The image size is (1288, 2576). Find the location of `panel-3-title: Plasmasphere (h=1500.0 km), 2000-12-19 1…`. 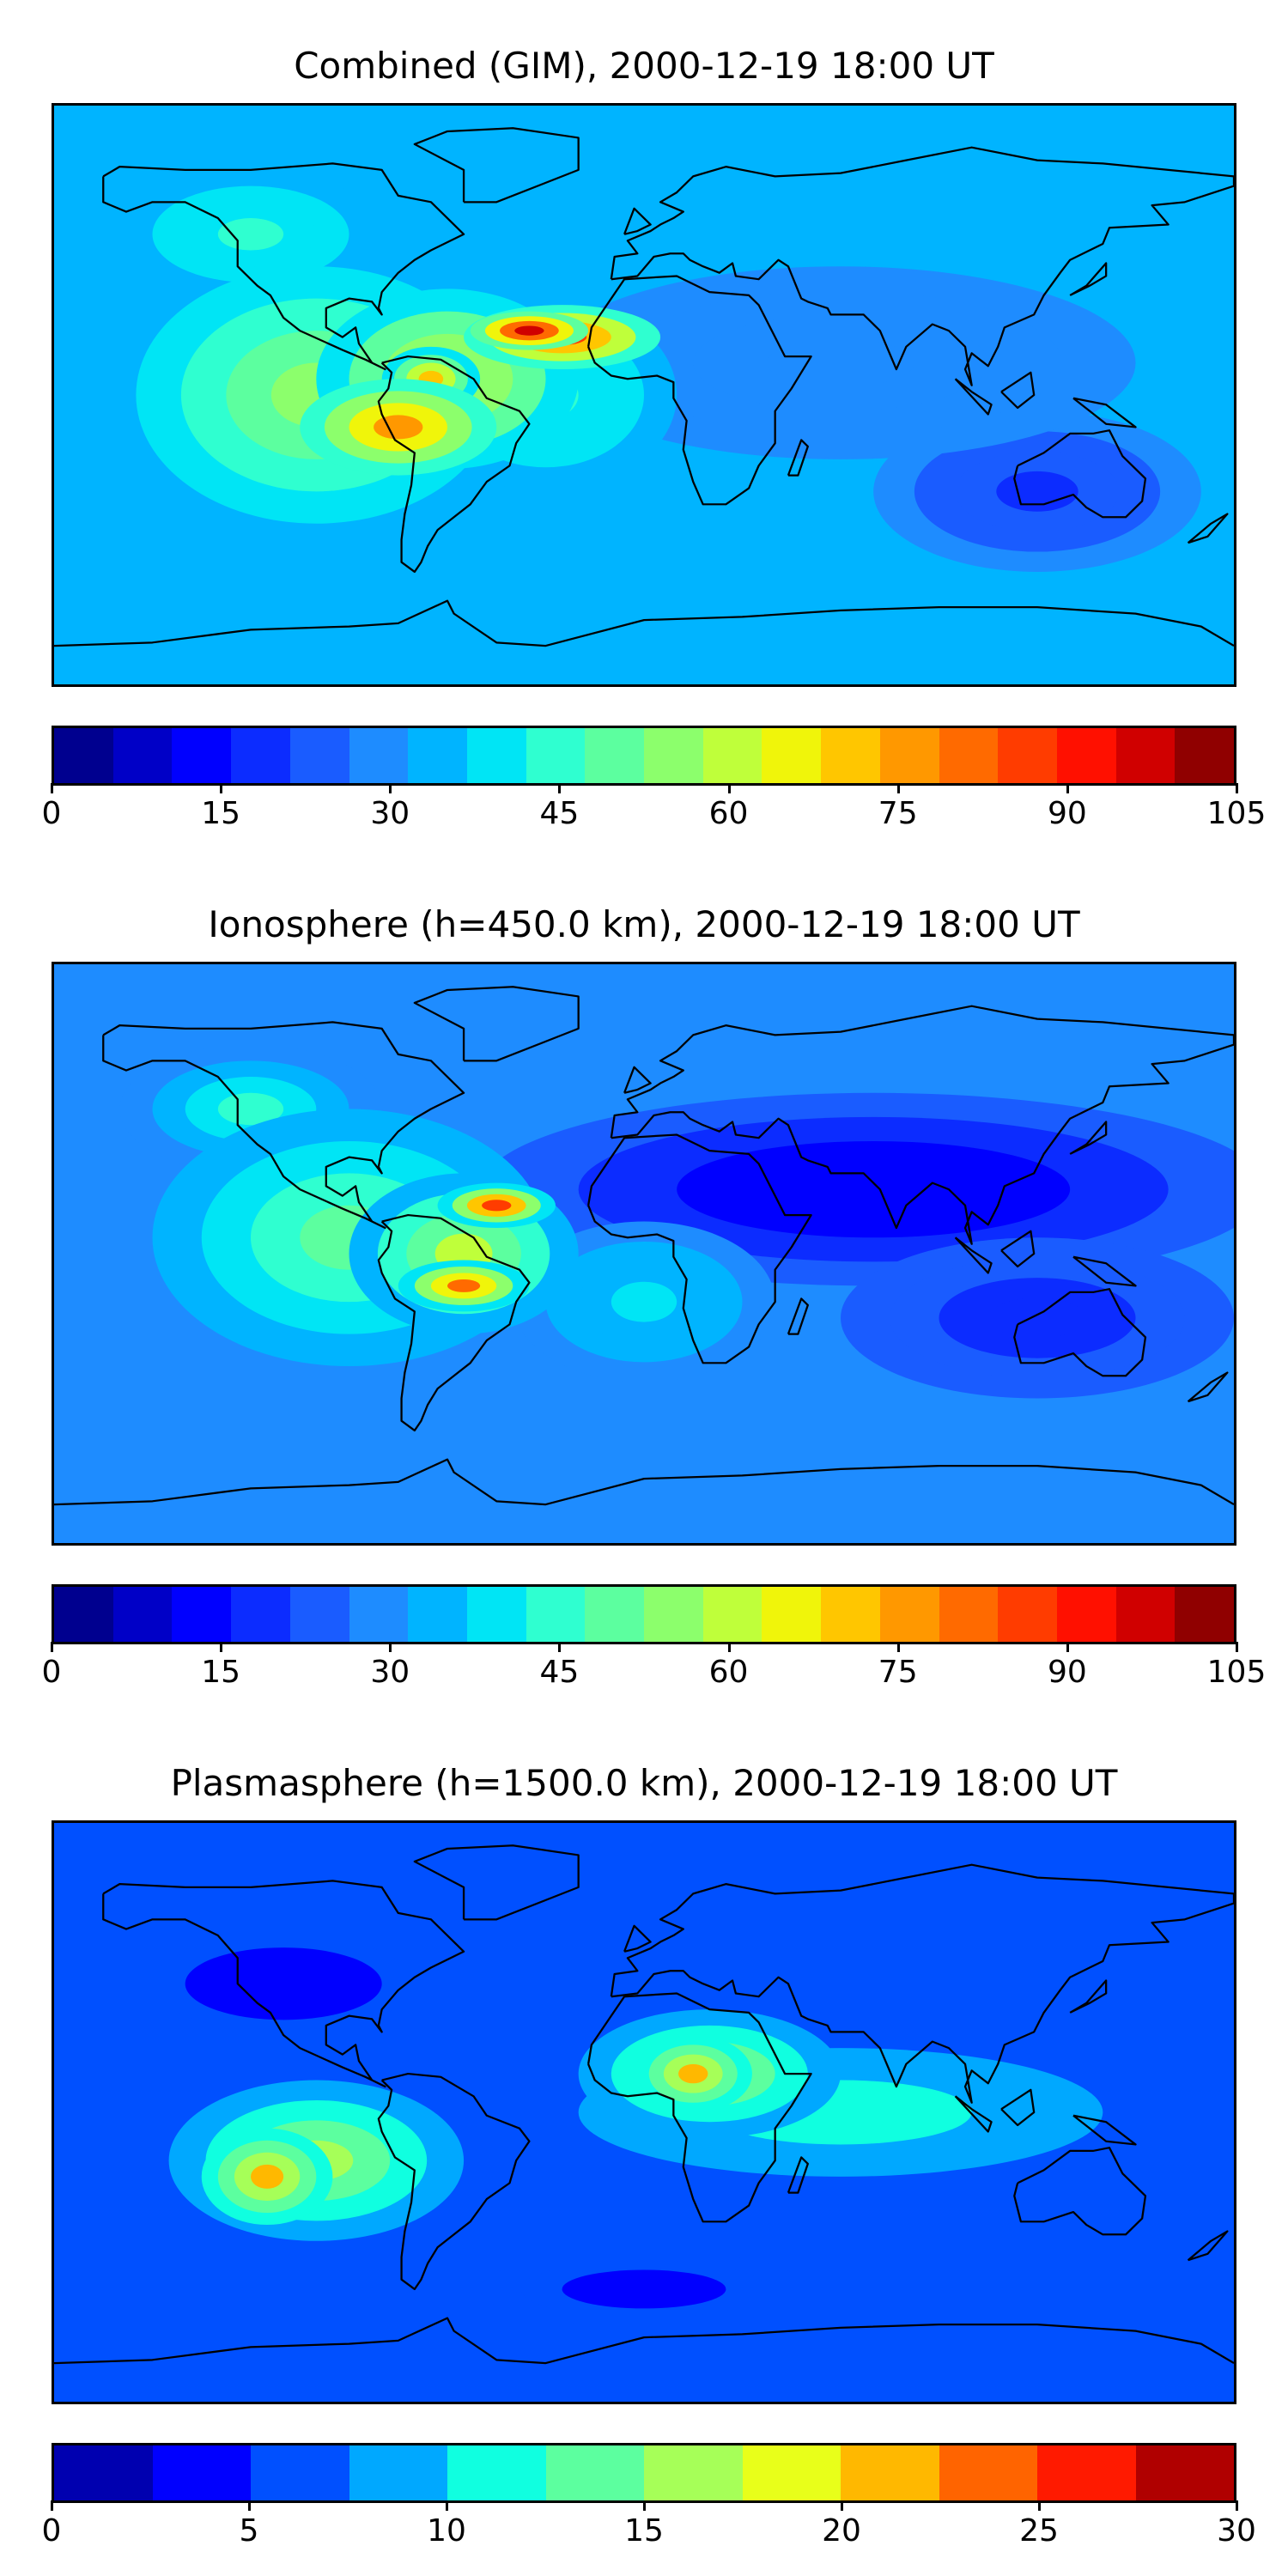

panel-3-title: Plasmasphere (h=1500.0 km), 2000-12-19 1… is located at coordinates (644, 1783).